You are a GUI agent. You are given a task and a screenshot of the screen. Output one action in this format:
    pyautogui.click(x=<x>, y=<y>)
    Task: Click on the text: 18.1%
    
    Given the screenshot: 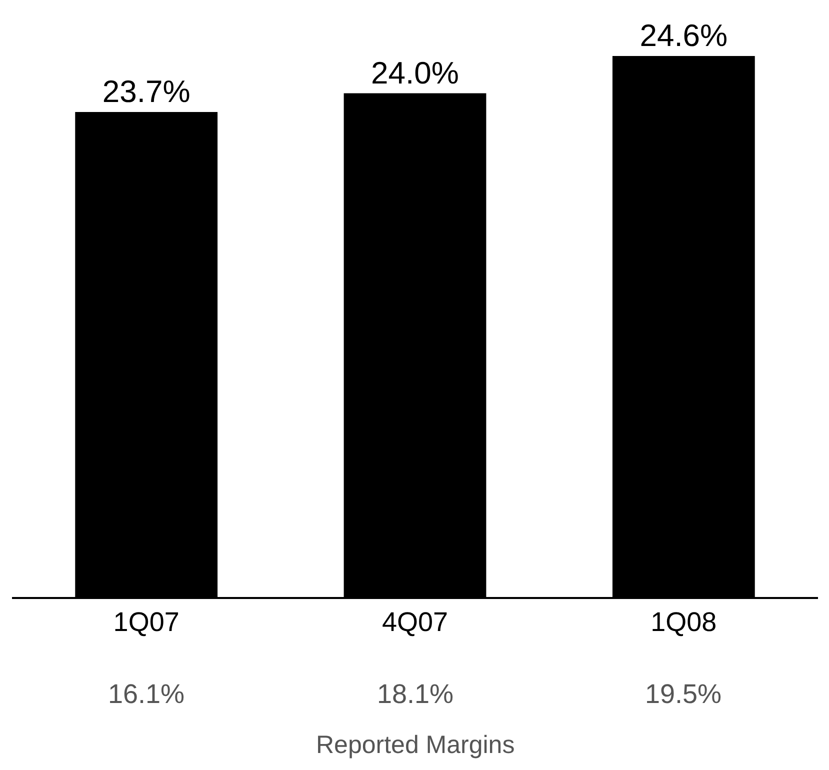 What is the action you would take?
    pyautogui.click(x=415, y=694)
    